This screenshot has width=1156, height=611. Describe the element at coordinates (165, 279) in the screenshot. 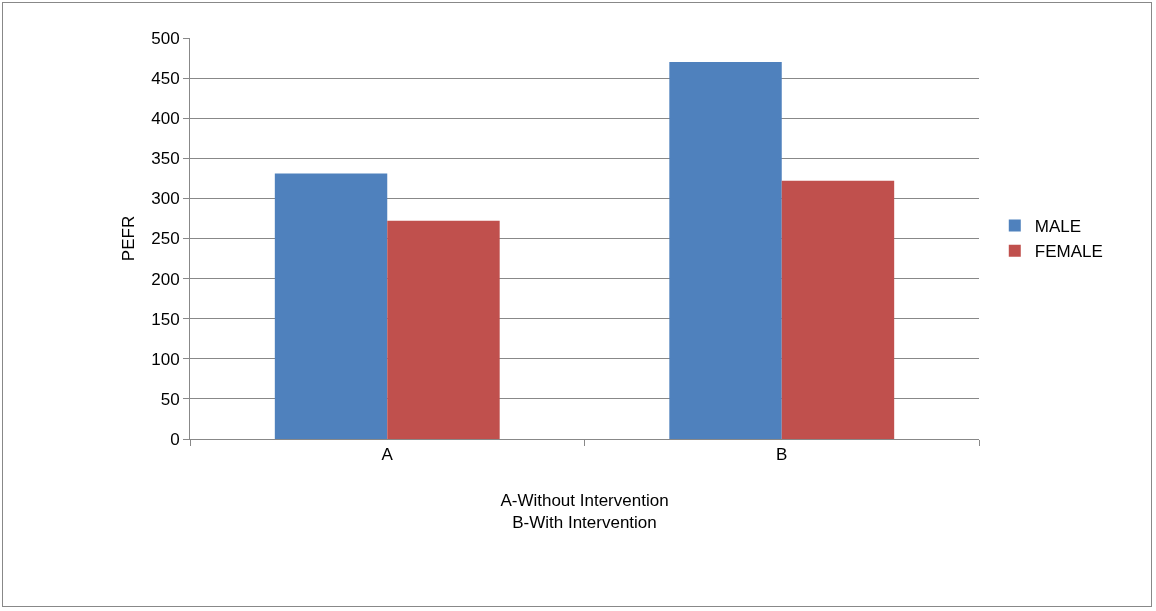

I see `y-tick-label: 200` at that location.